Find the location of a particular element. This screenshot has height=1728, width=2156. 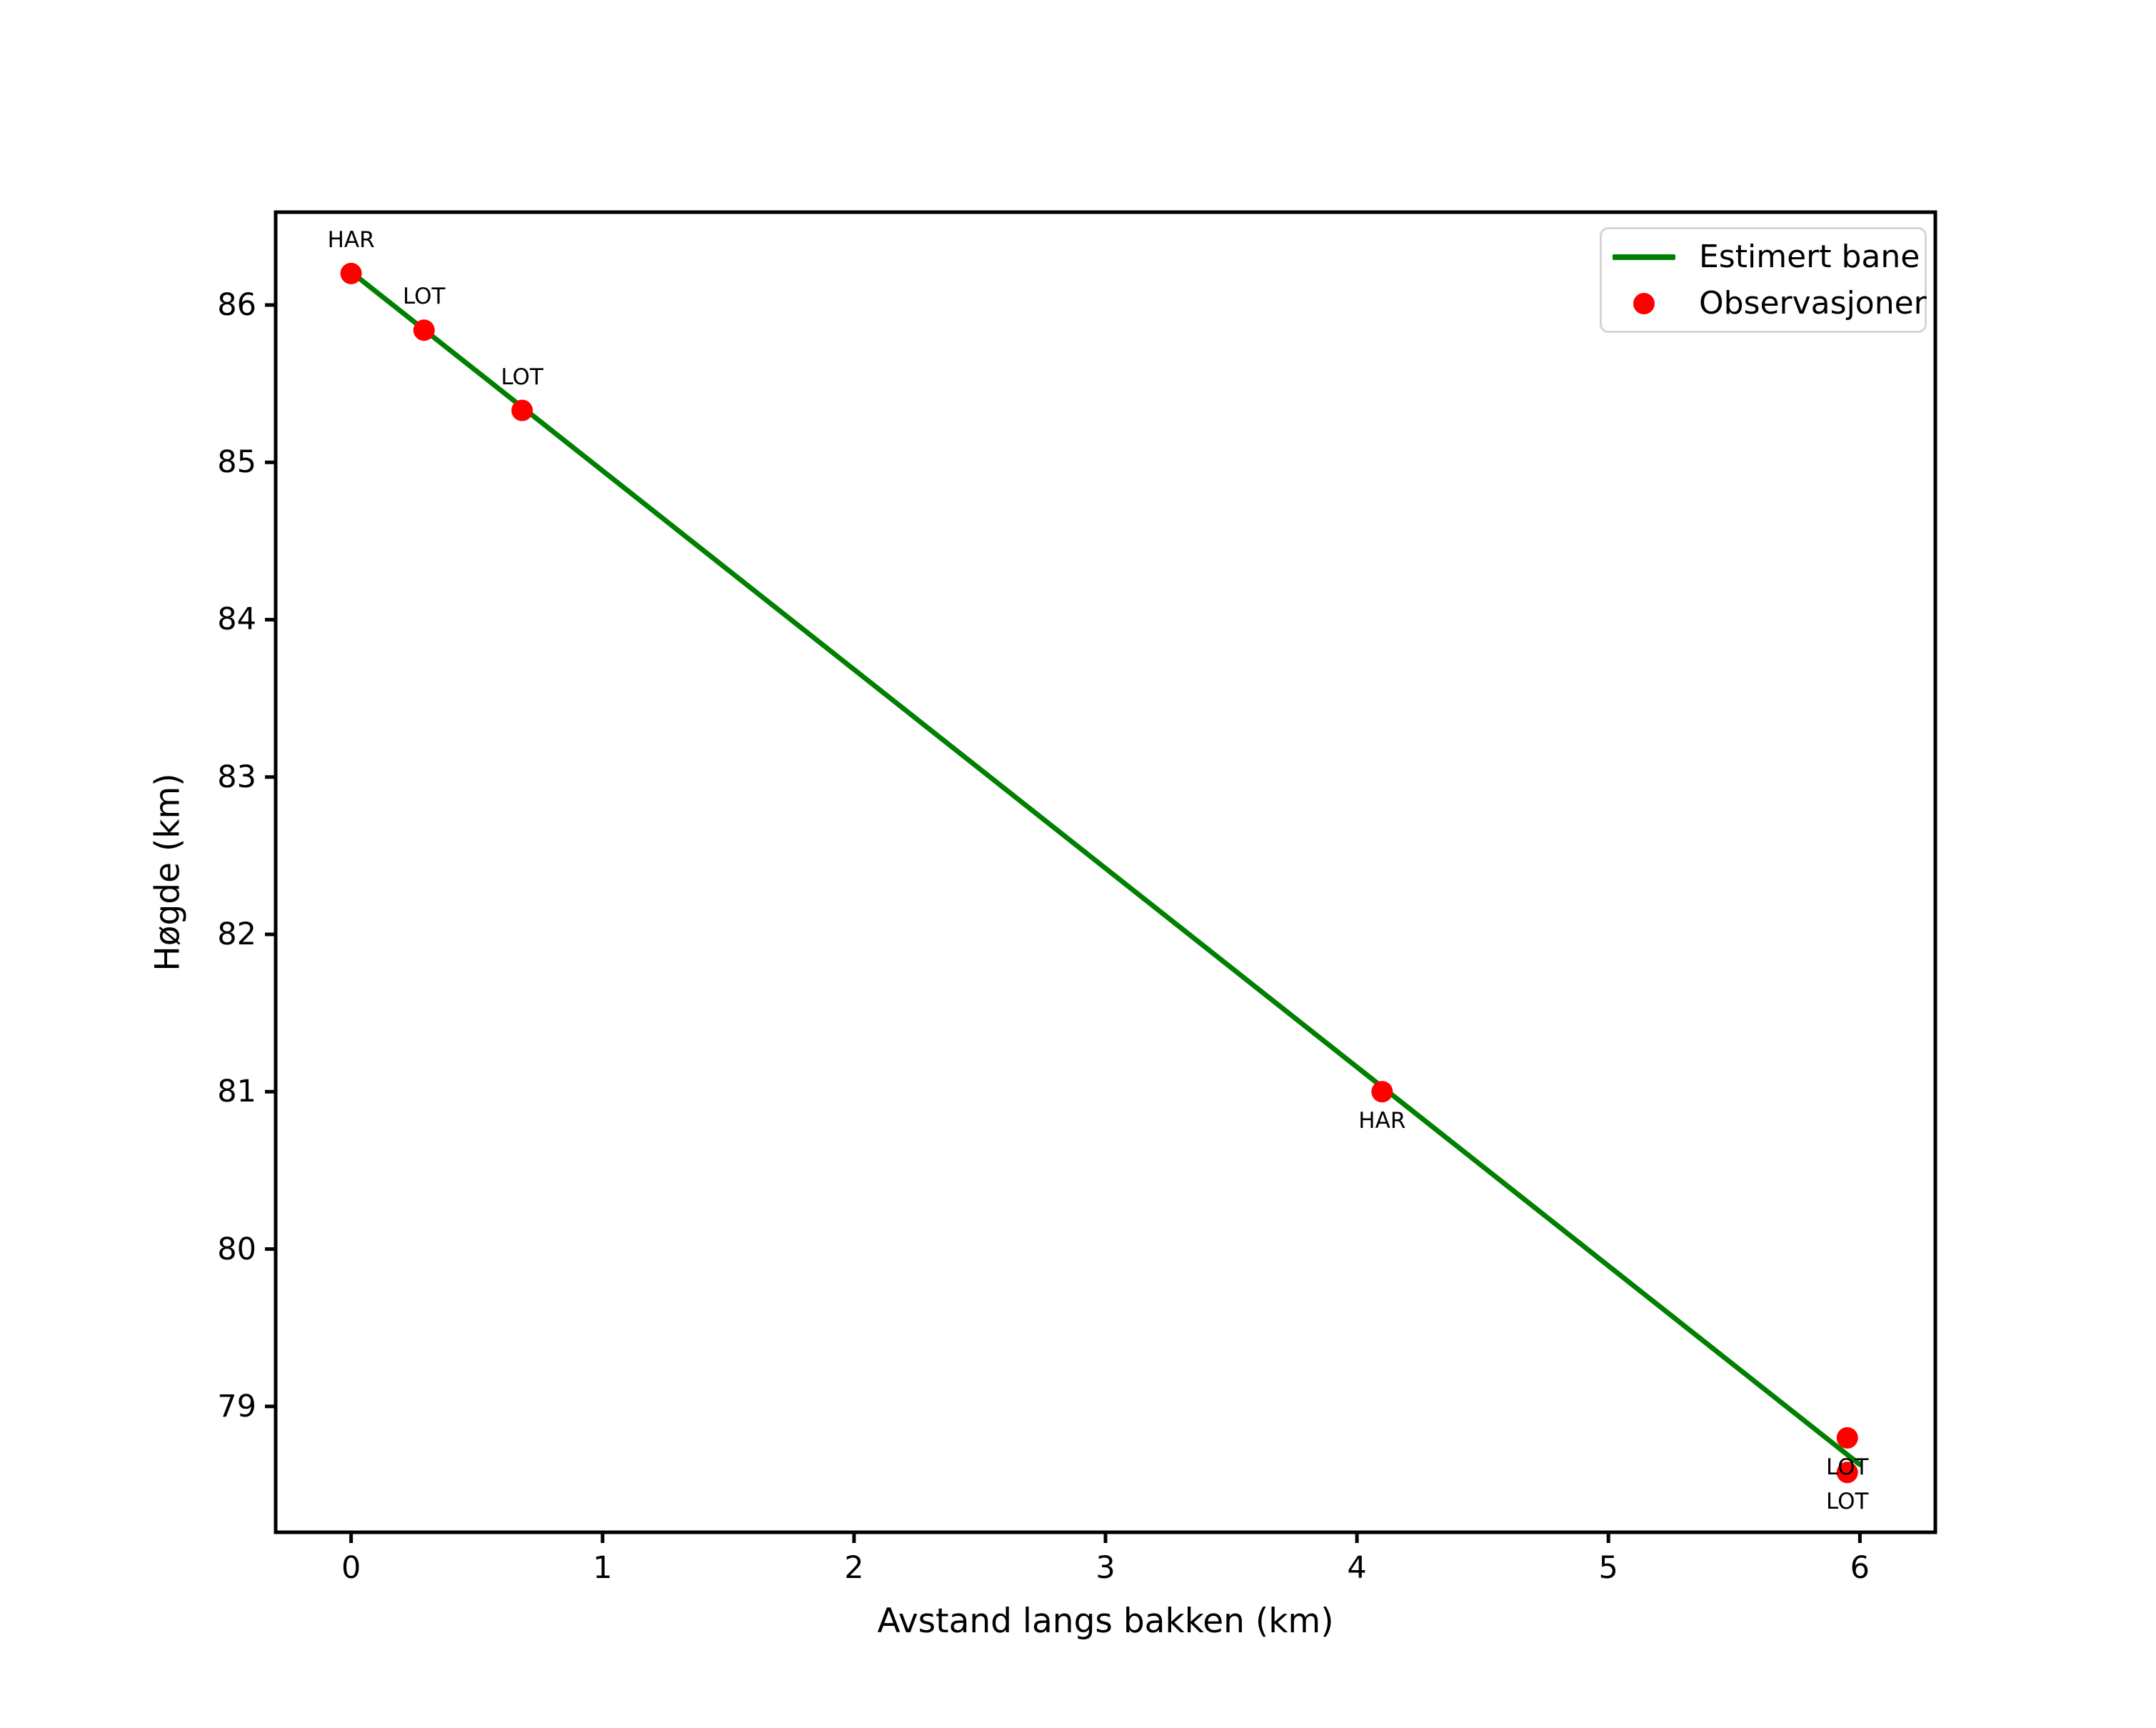

dot-swatch-icon is located at coordinates (1644, 303).